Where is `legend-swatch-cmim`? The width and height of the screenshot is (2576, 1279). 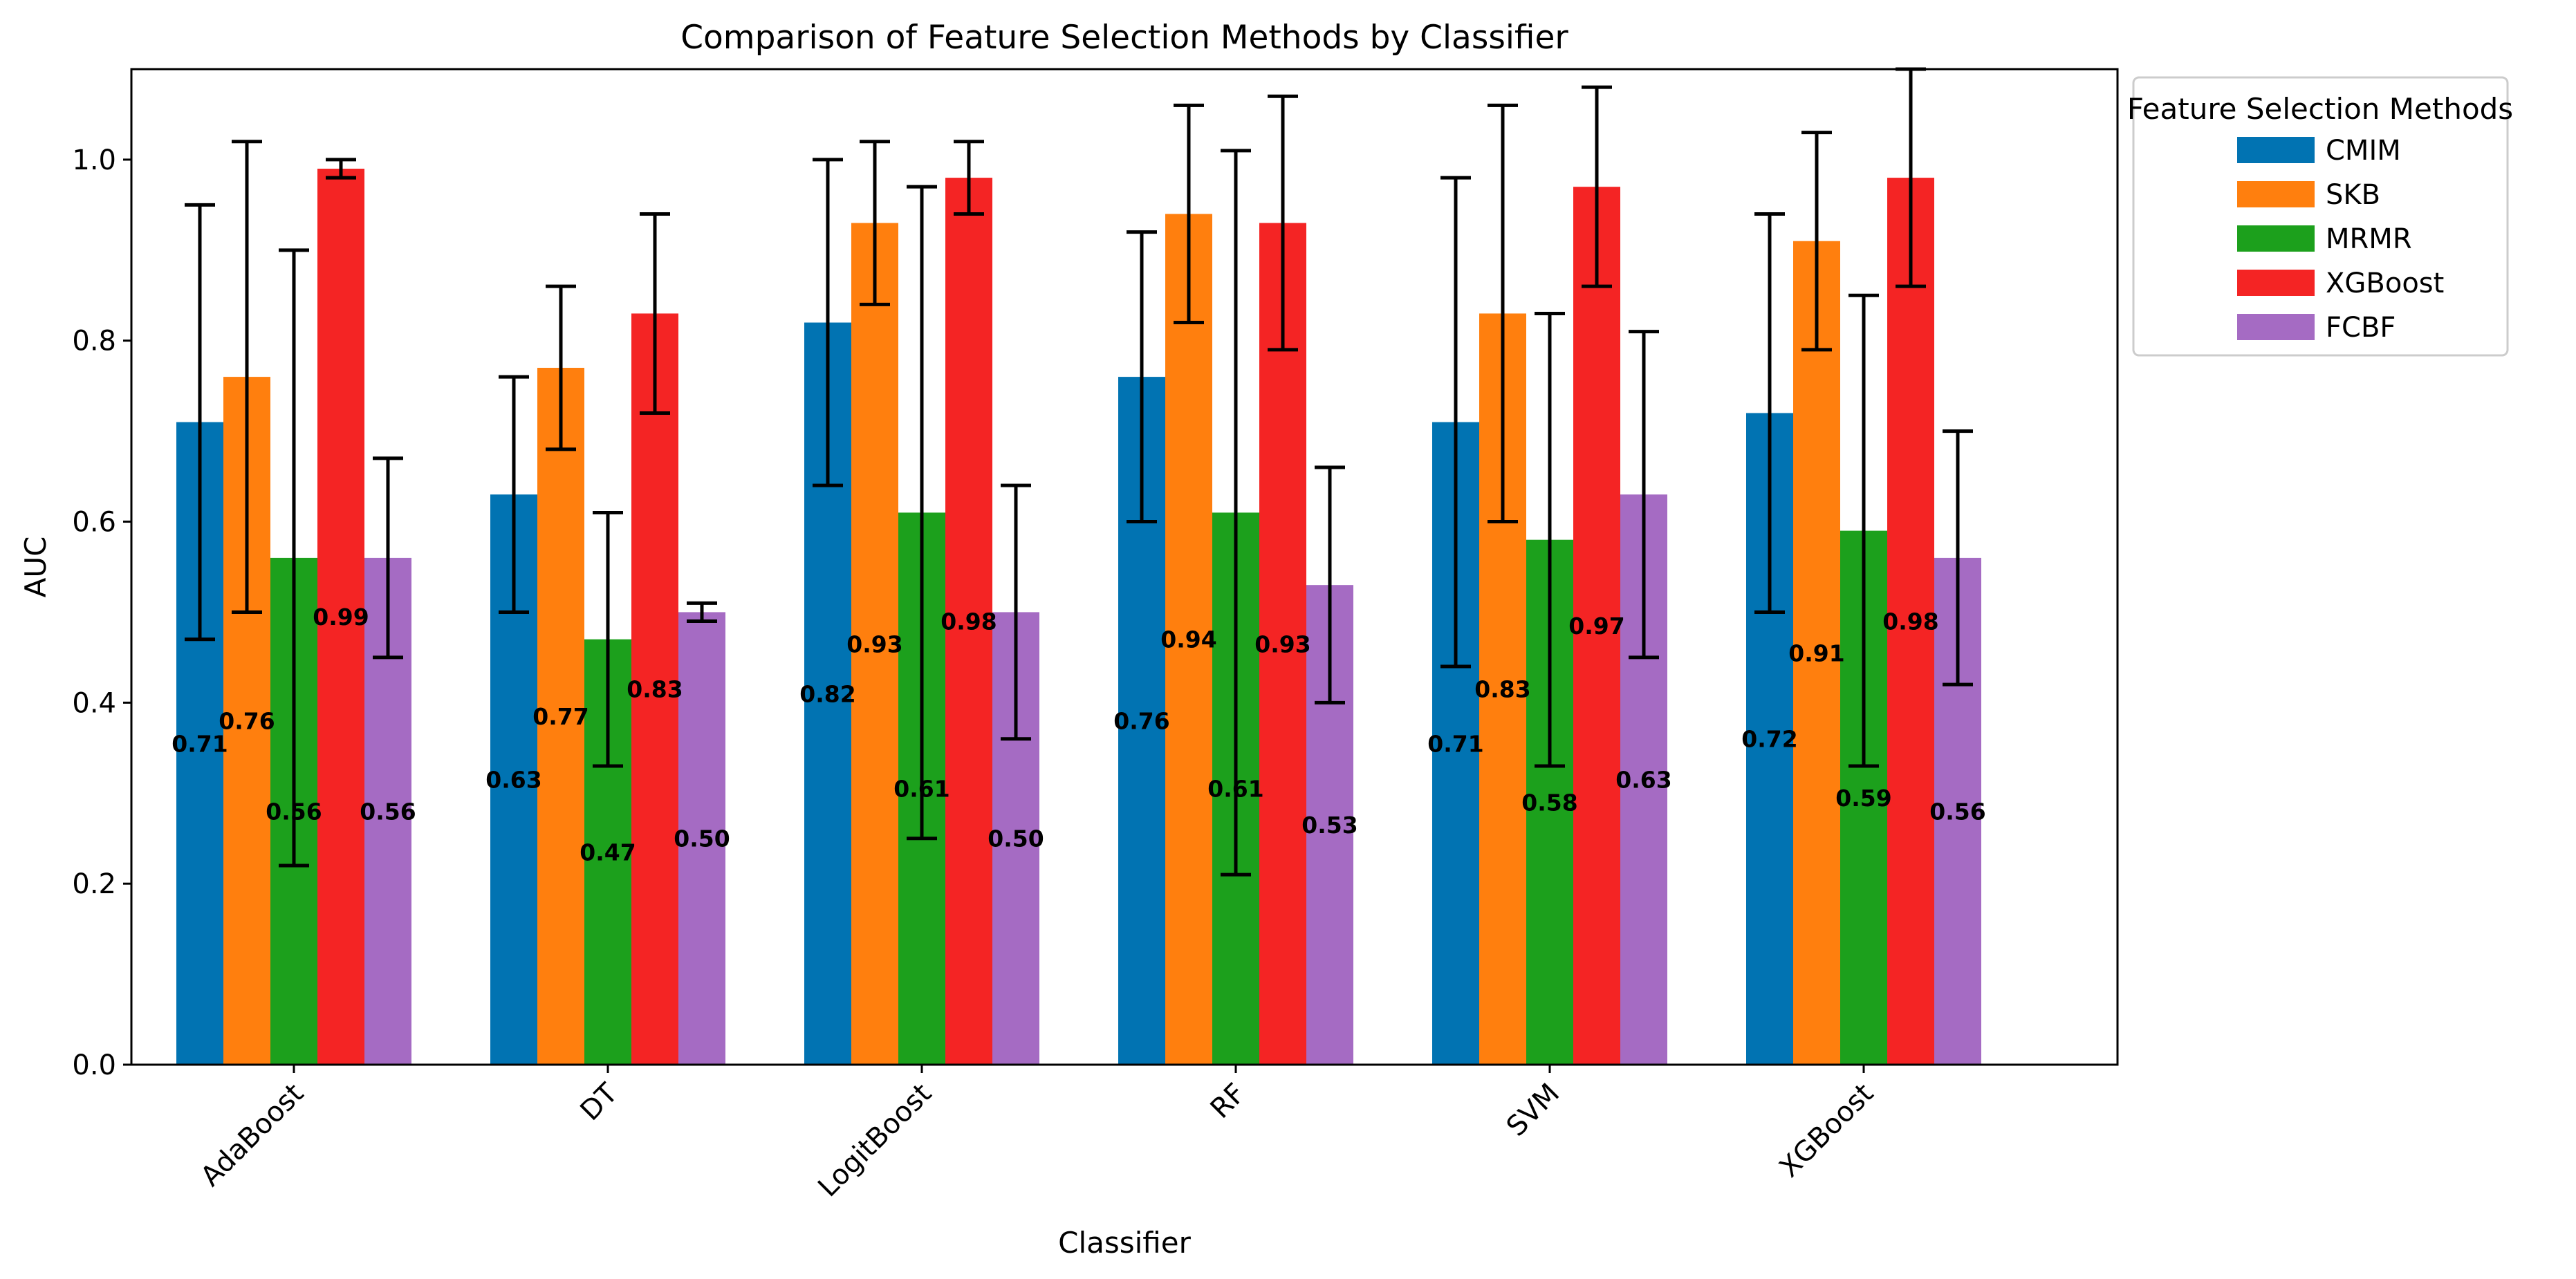
legend-swatch-cmim is located at coordinates (2276, 150).